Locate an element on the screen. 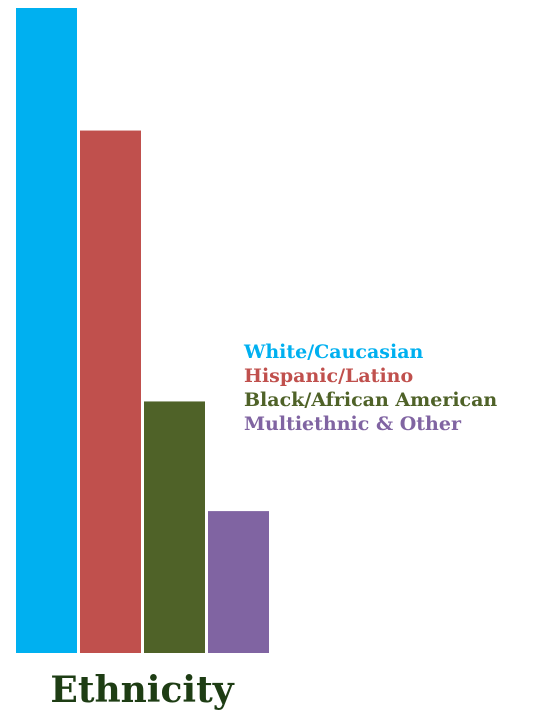 The image size is (551, 713). legend-item-white-caucasian: White/Caucasian is located at coordinates (334, 352).